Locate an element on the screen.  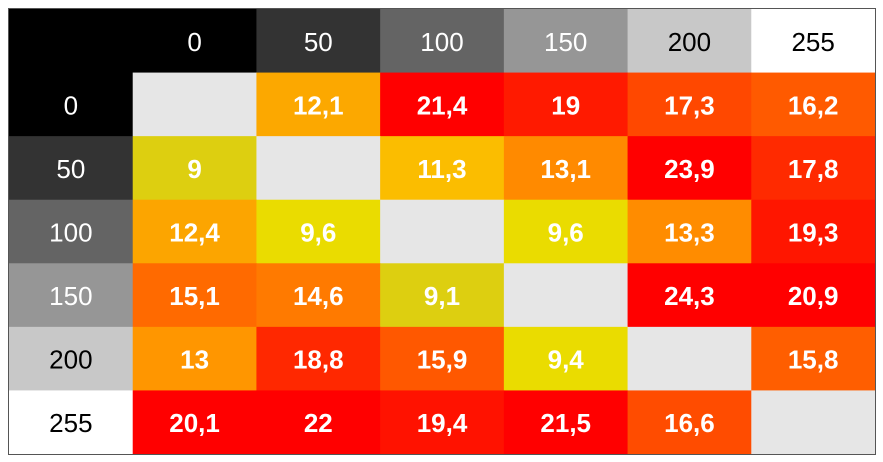
heatmap-cell-value: 13,1 is located at coordinates (565, 169).